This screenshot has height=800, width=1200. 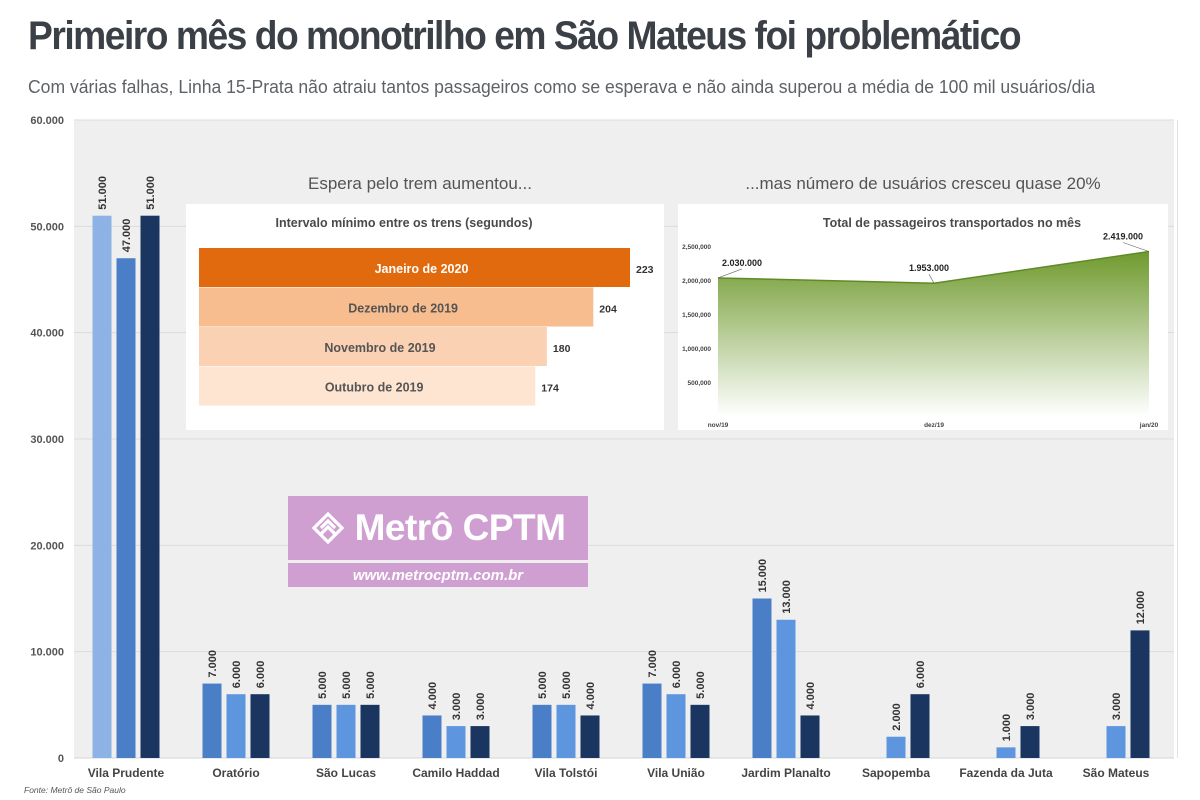 What do you see at coordinates (346, 773) in the screenshot?
I see `x-category-label: São Lucas` at bounding box center [346, 773].